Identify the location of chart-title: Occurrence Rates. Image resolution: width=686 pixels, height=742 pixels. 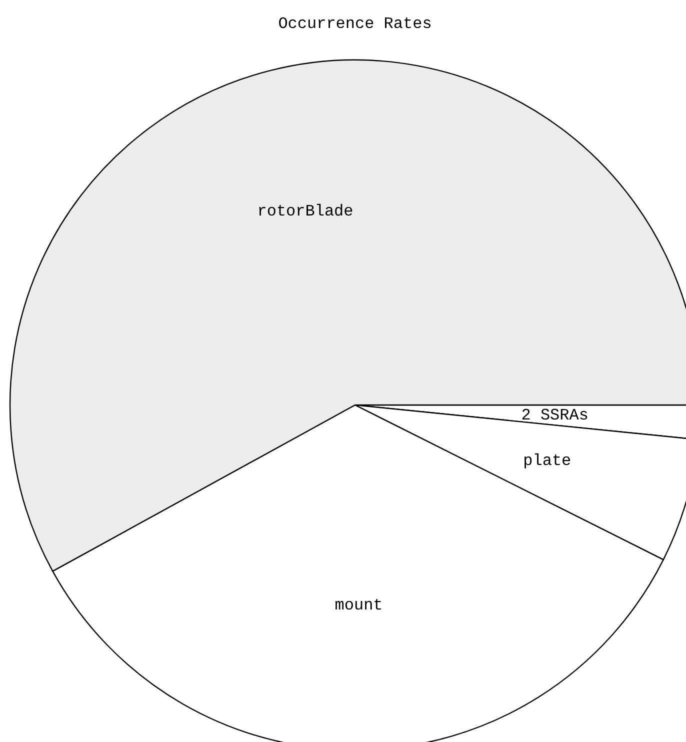
(355, 24).